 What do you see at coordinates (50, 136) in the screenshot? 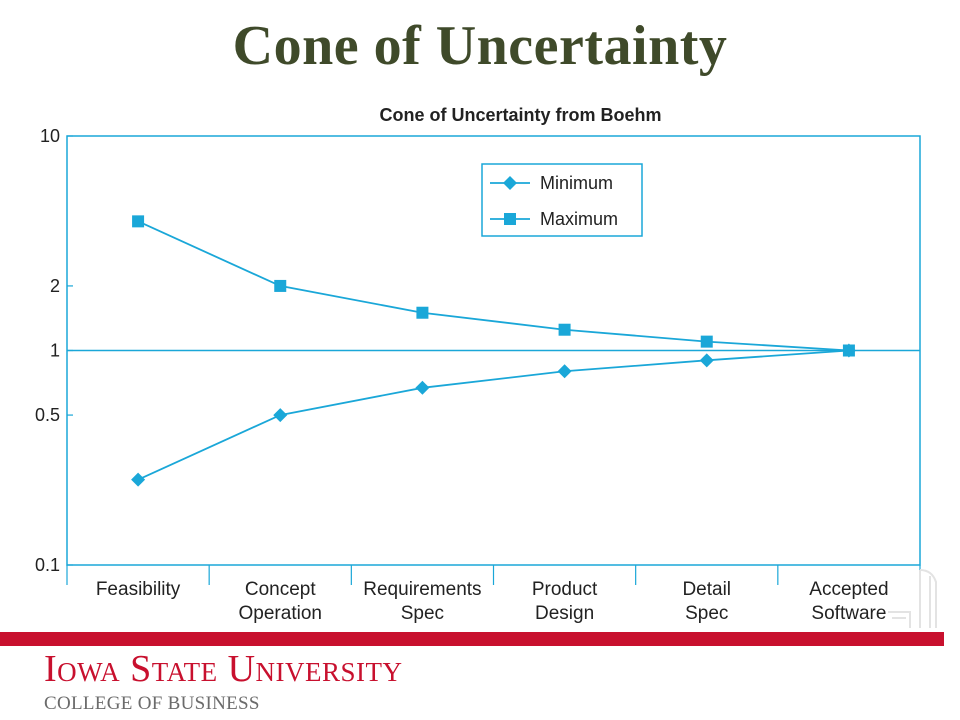
I see `y-tick-label: 10` at bounding box center [50, 136].